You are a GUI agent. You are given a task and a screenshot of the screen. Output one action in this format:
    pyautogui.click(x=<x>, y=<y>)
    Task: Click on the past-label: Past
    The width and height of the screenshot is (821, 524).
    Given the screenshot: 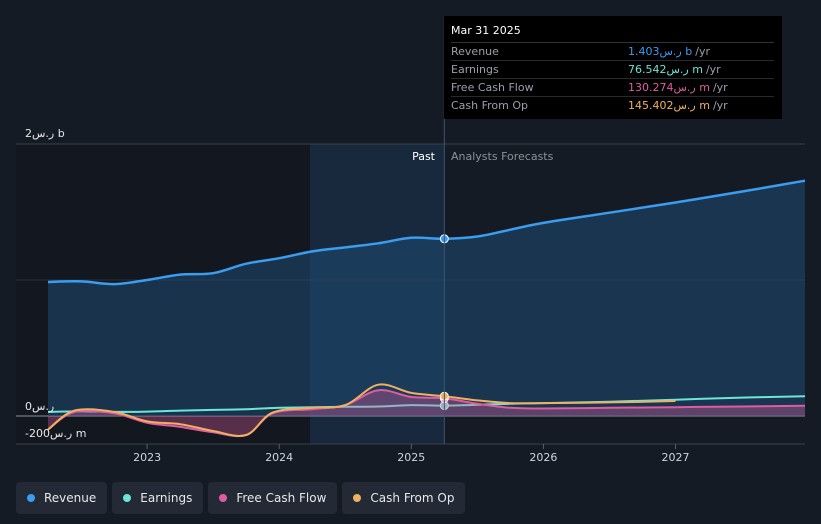 What is the action you would take?
    pyautogui.click(x=424, y=156)
    